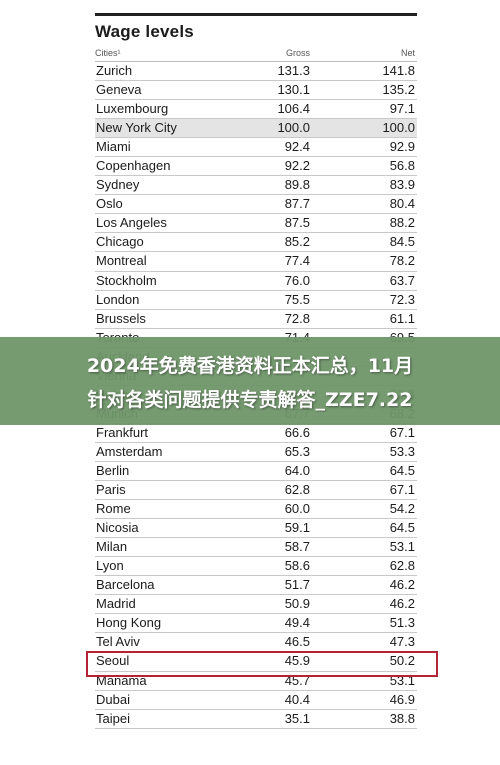  What do you see at coordinates (110, 566) in the screenshot?
I see `city-cell: Lyon` at bounding box center [110, 566].